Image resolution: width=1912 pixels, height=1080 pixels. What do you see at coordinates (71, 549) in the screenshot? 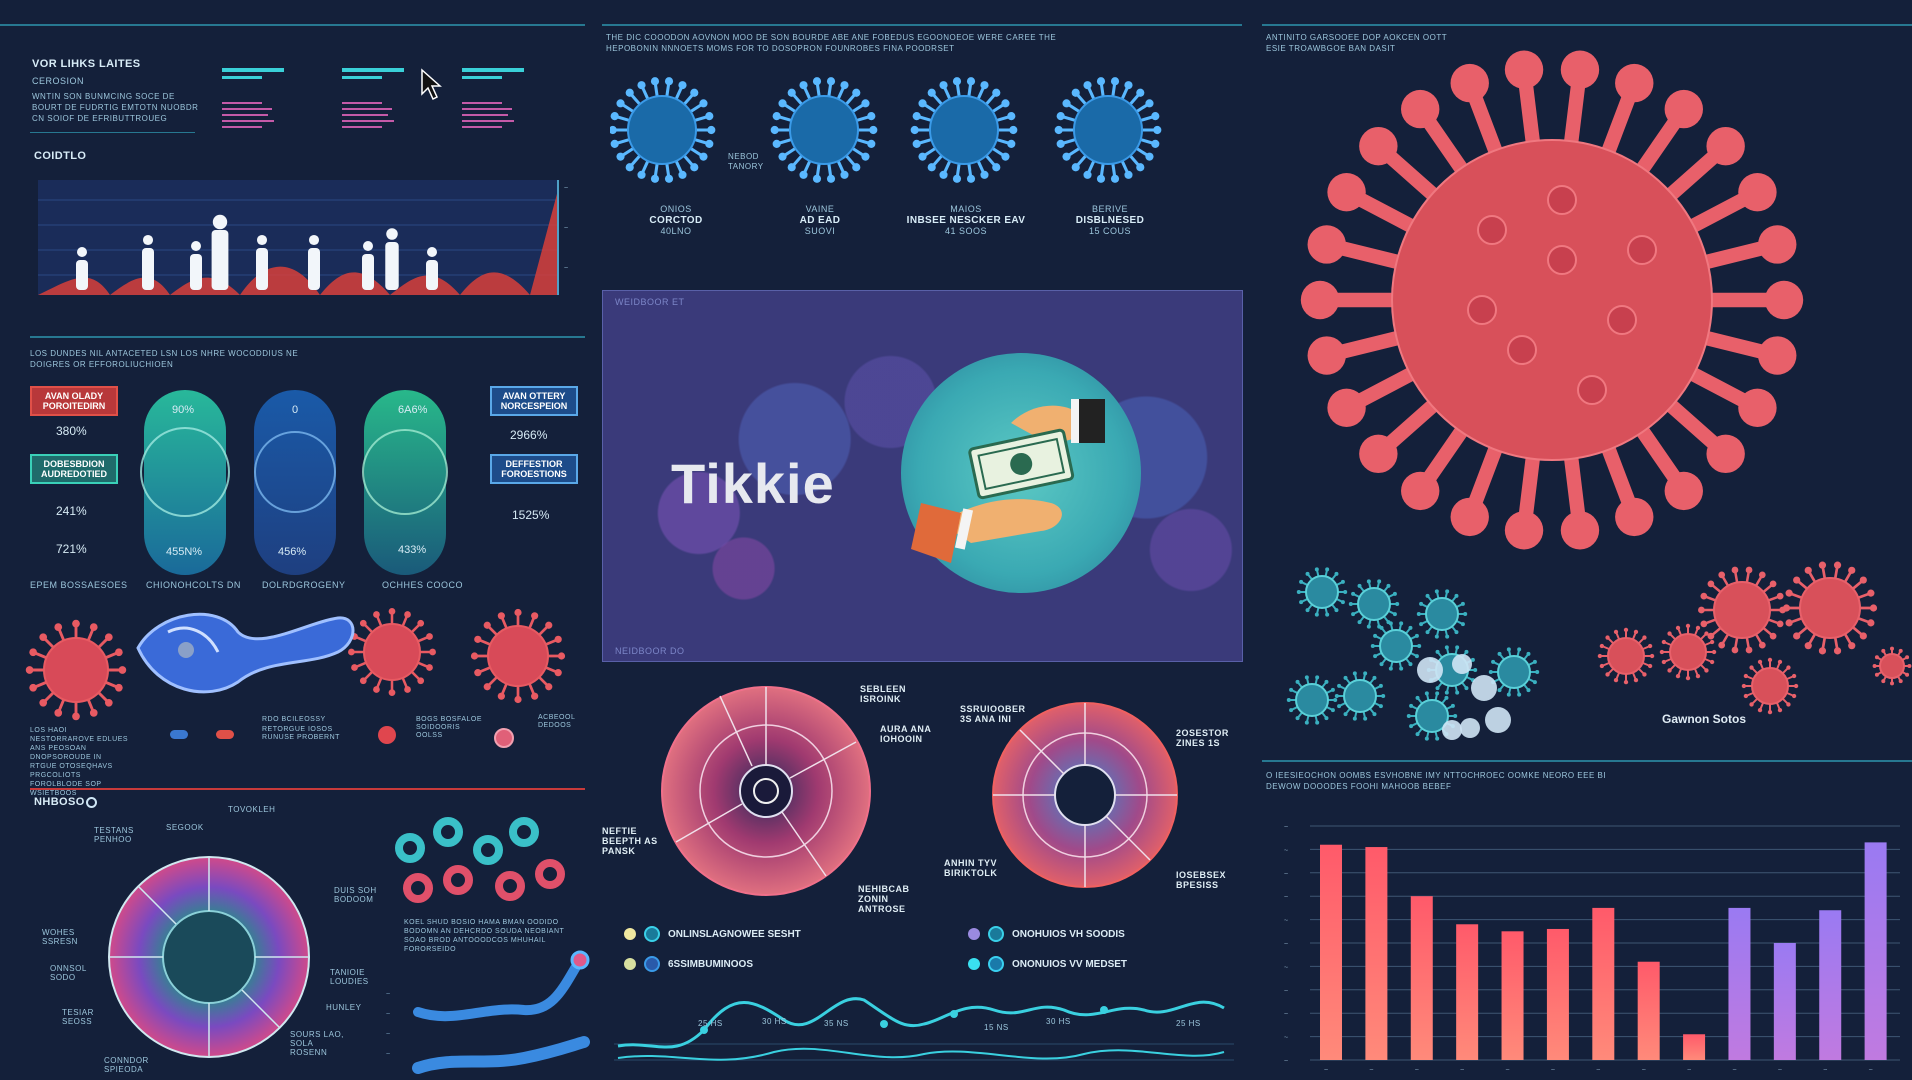
I see `left-pct-3: 721%` at bounding box center [71, 549].